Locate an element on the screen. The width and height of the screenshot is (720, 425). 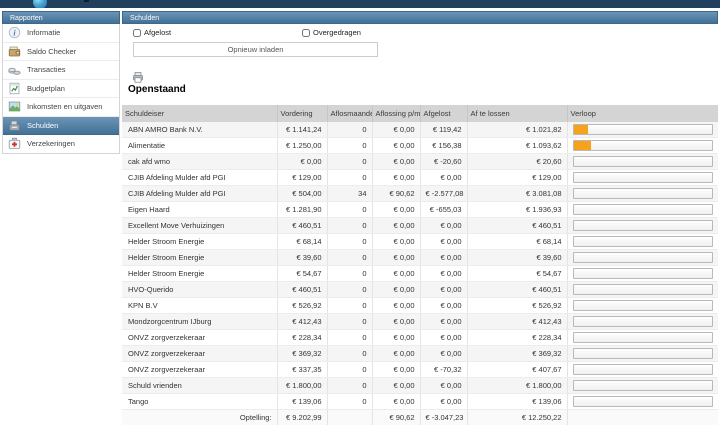
cell-vordering: € 129,00 is located at coordinates (302, 178).